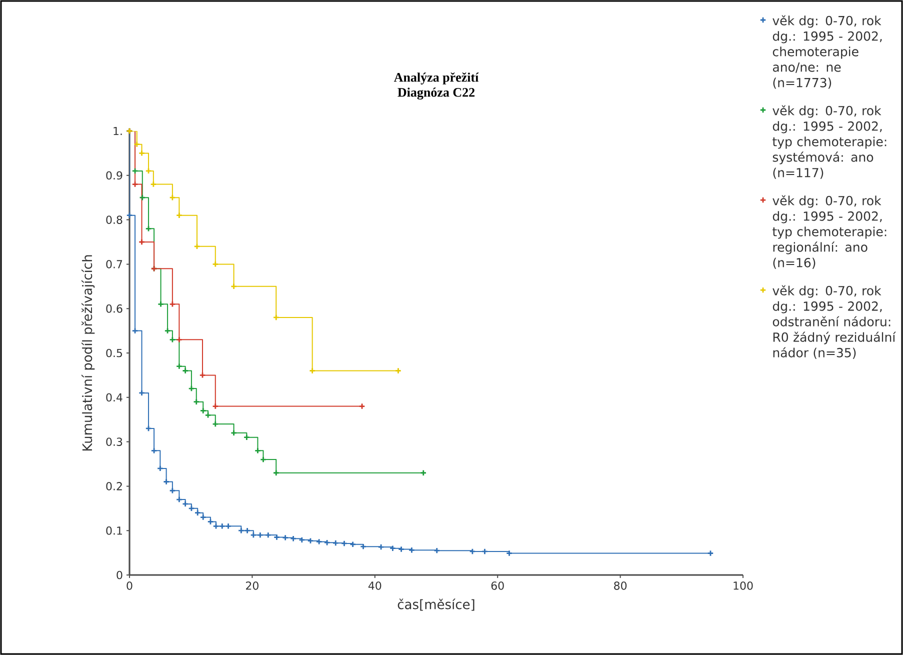  What do you see at coordinates (114, 175) in the screenshot?
I see `y-tick-label: 0.9` at bounding box center [114, 175].